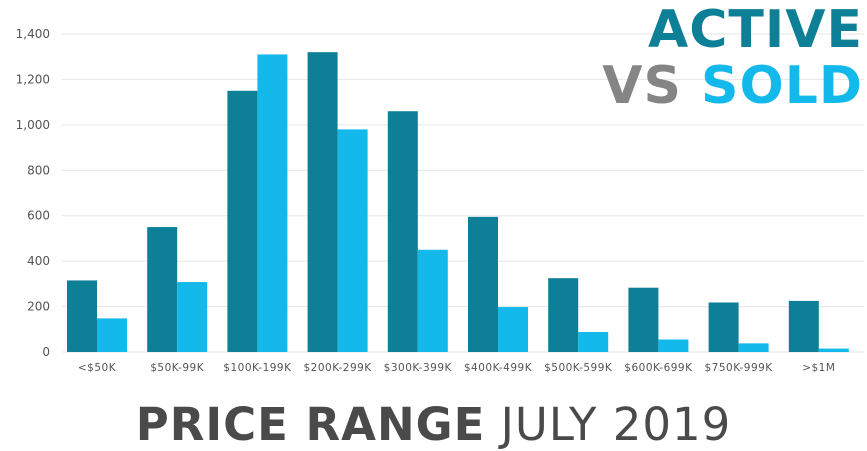 Image resolution: width=867 pixels, height=451 pixels. Describe the element at coordinates (38, 216) in the screenshot. I see `y-tick-label: 600` at that location.